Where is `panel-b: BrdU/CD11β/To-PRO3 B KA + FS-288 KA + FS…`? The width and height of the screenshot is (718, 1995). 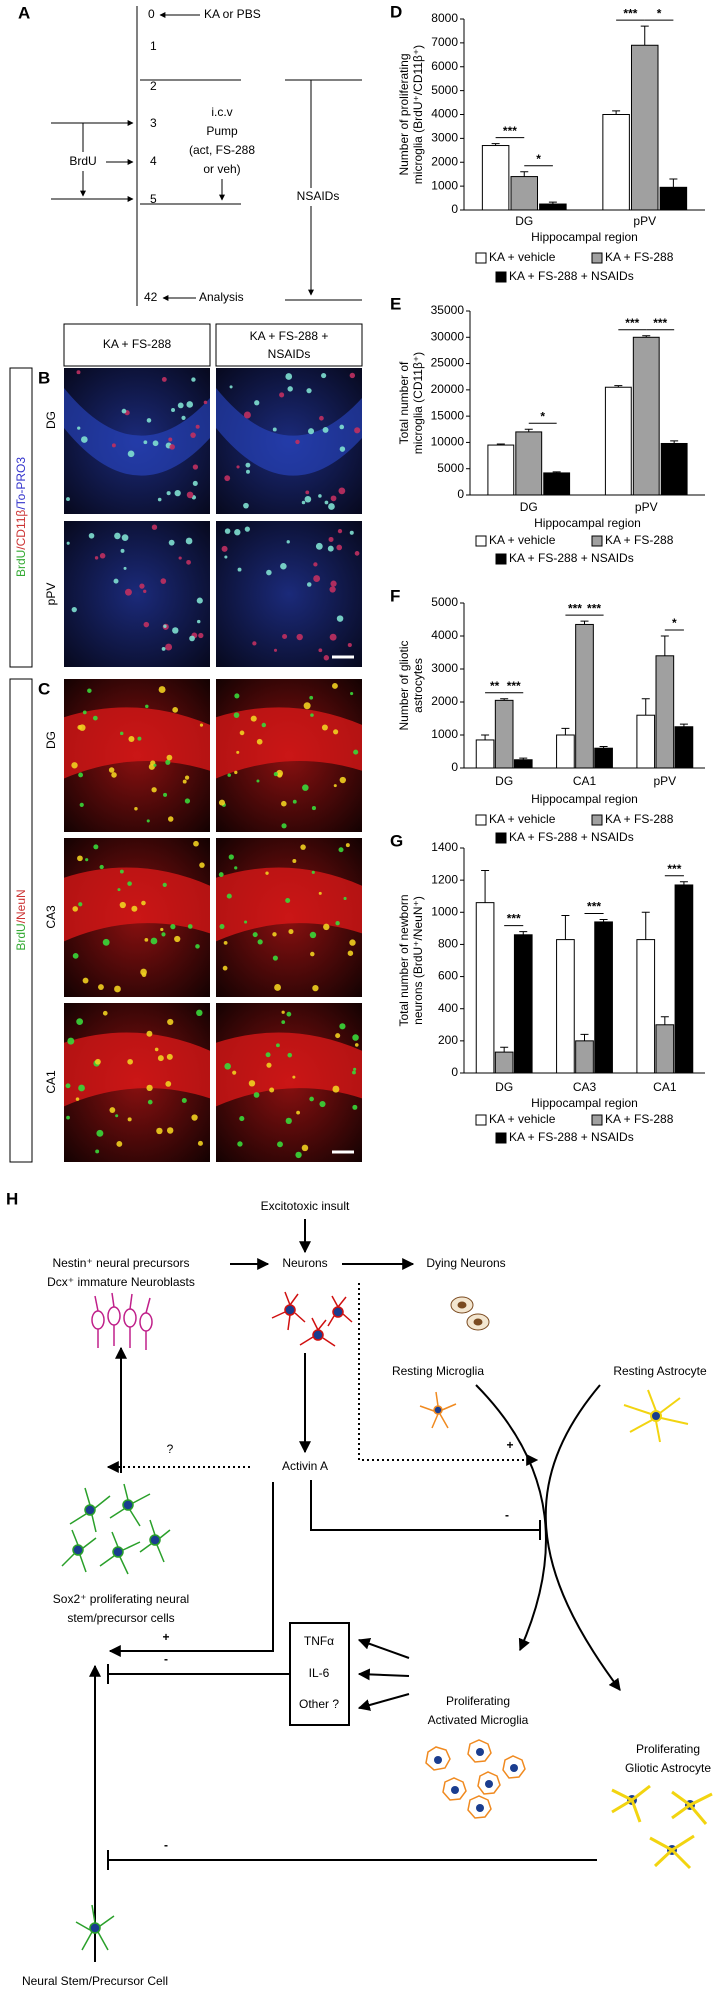 panel-b: BrdU/CD11β/To-PRO3 B KA + FS-288 KA + FS… is located at coordinates (186, 495).